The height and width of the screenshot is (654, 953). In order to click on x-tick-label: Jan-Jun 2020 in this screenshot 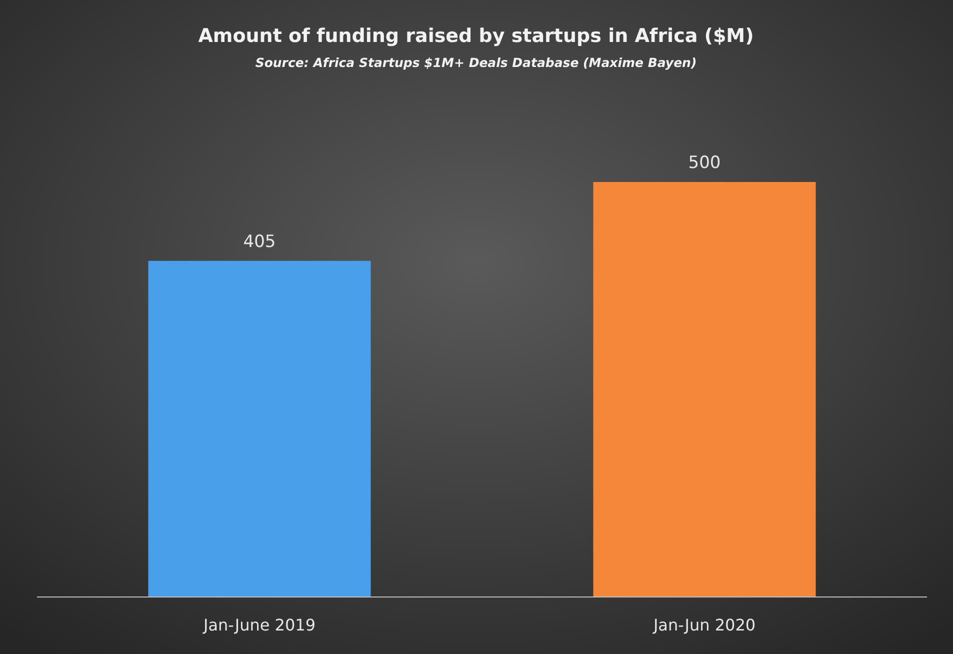, I will do `click(704, 624)`.